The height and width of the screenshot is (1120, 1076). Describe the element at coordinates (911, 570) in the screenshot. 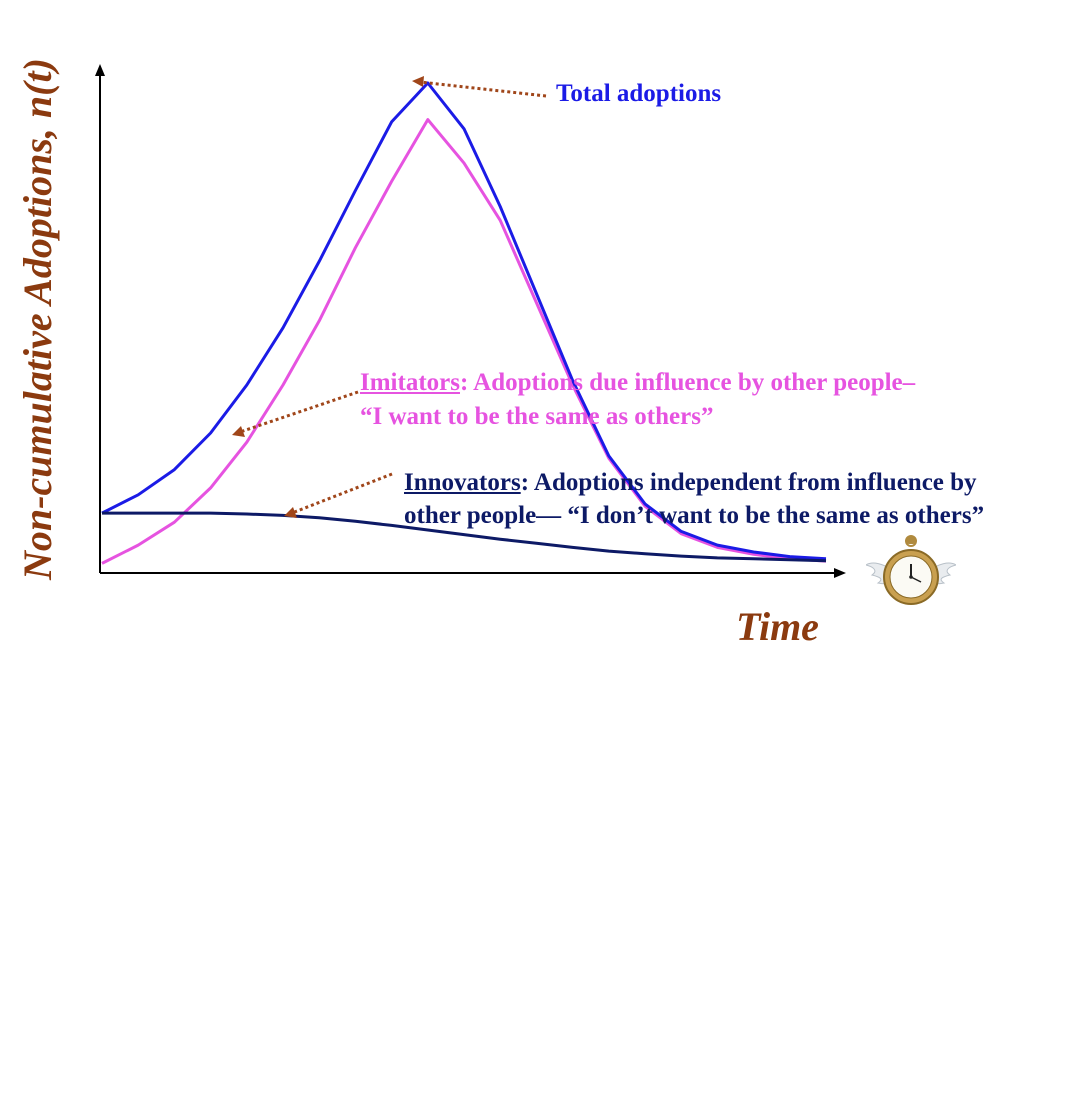

I see `winged-pocket-watch-icon` at that location.